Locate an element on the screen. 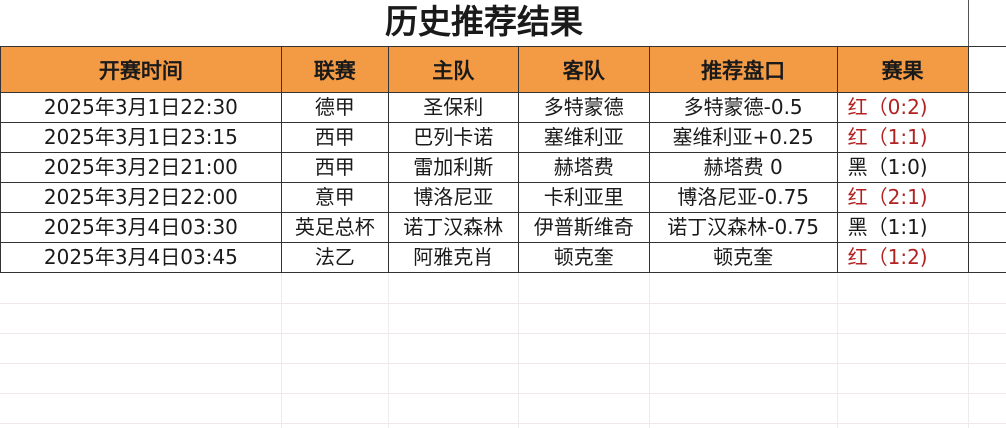  cell-league: 德甲 is located at coordinates (334, 107).